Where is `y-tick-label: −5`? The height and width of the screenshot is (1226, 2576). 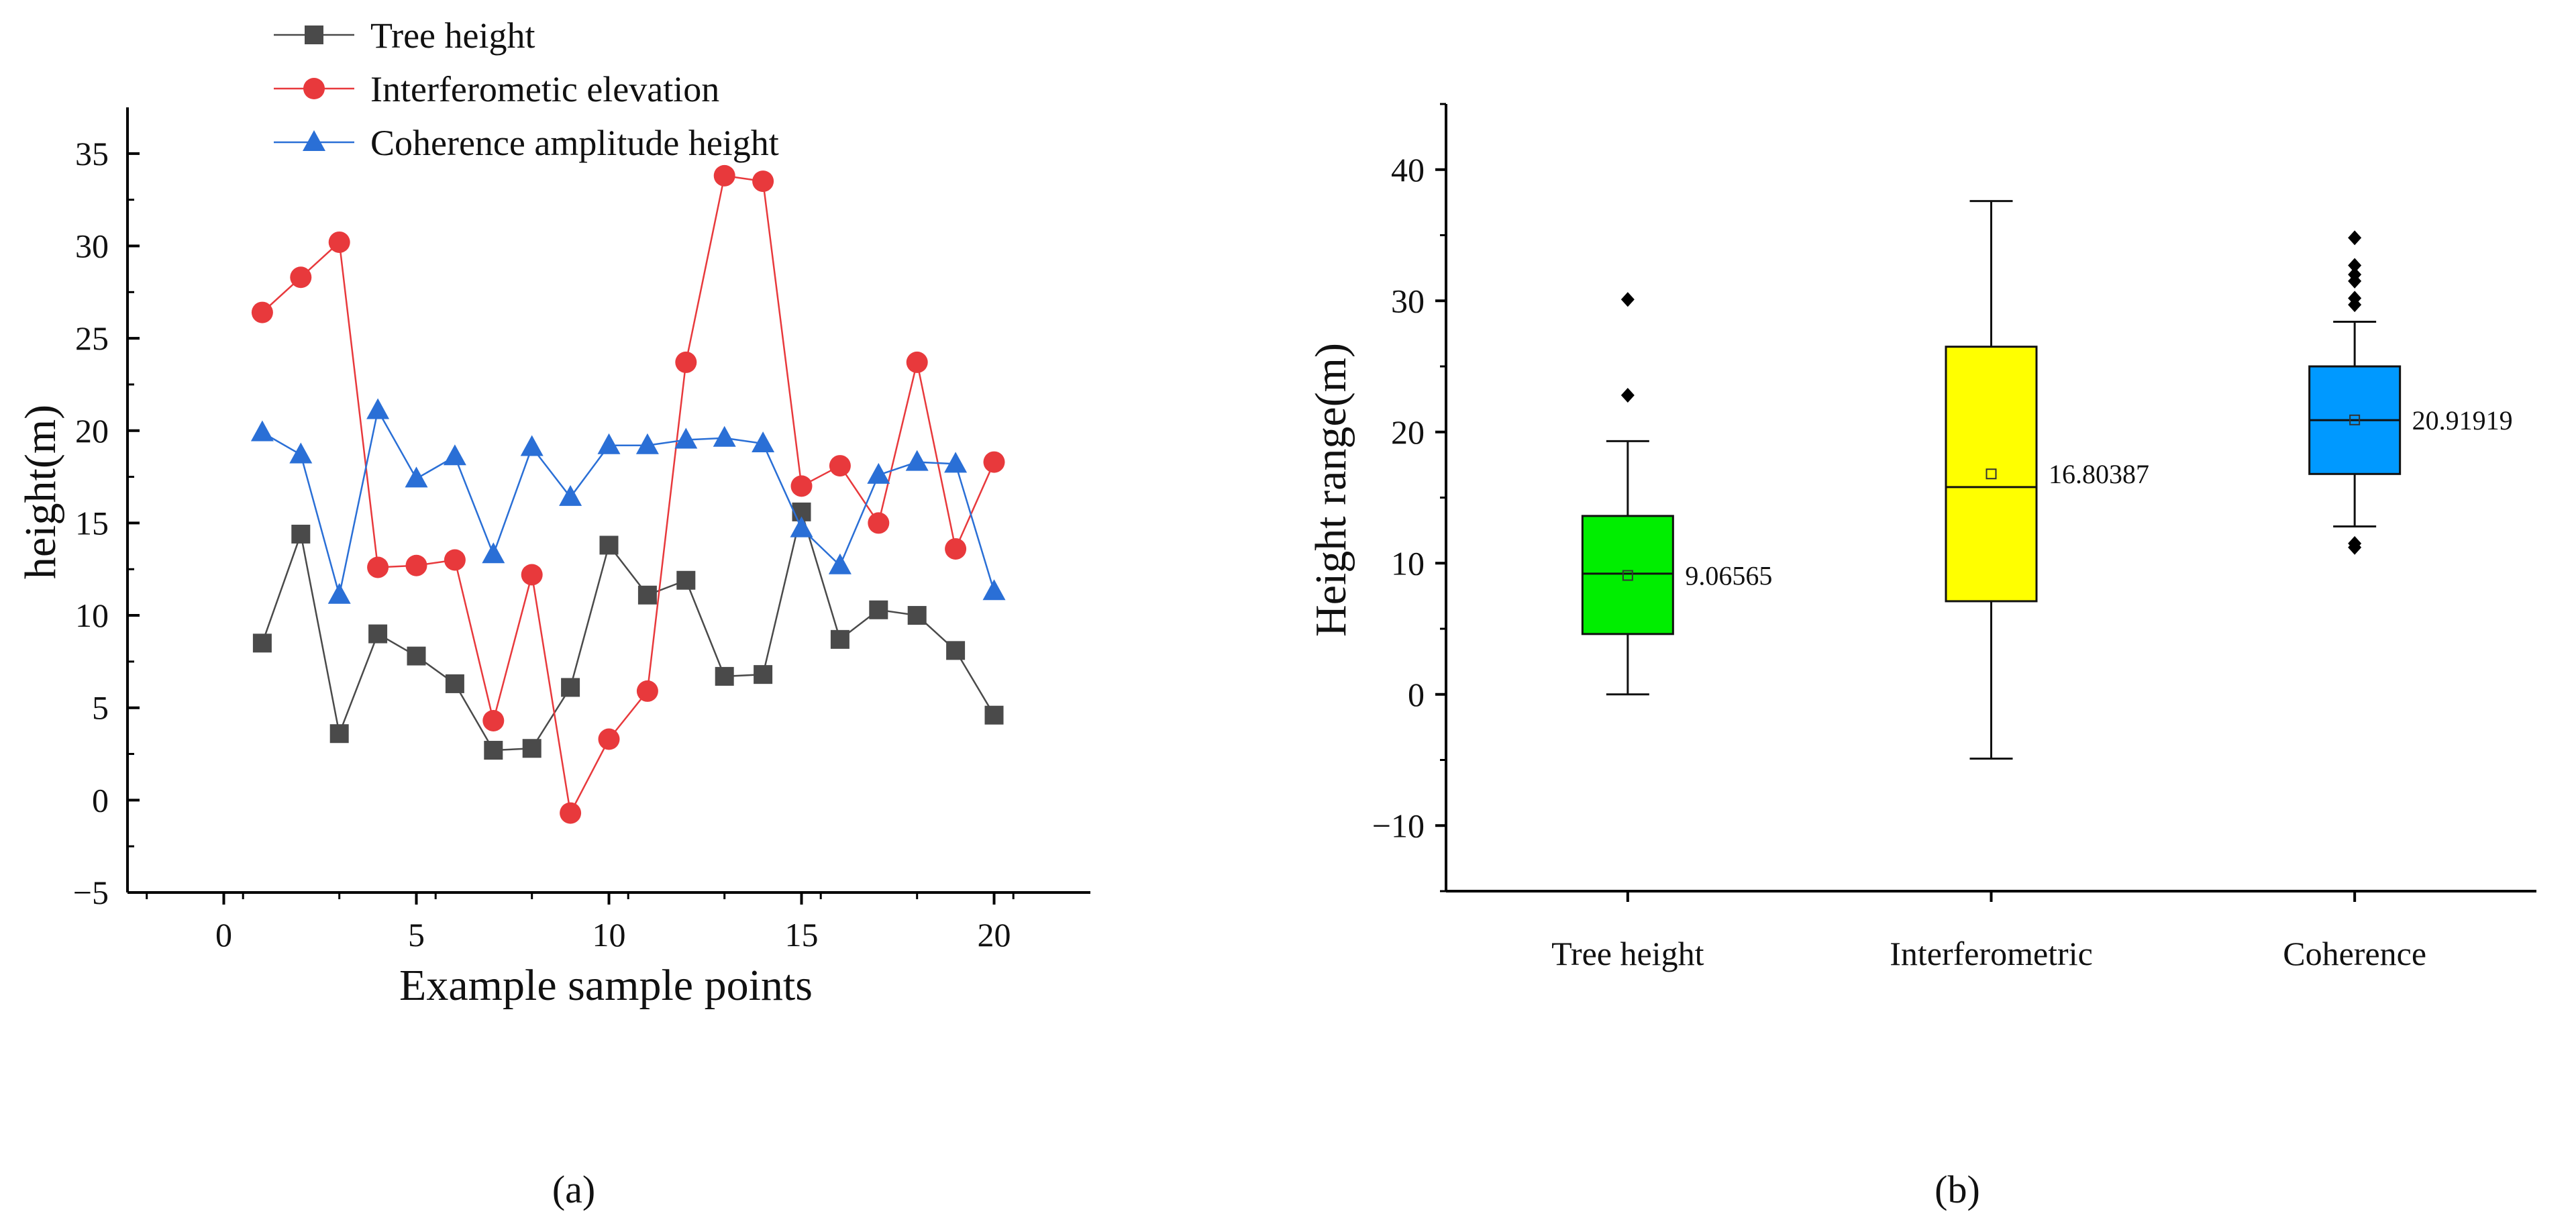 y-tick-label: −5 is located at coordinates (91, 892).